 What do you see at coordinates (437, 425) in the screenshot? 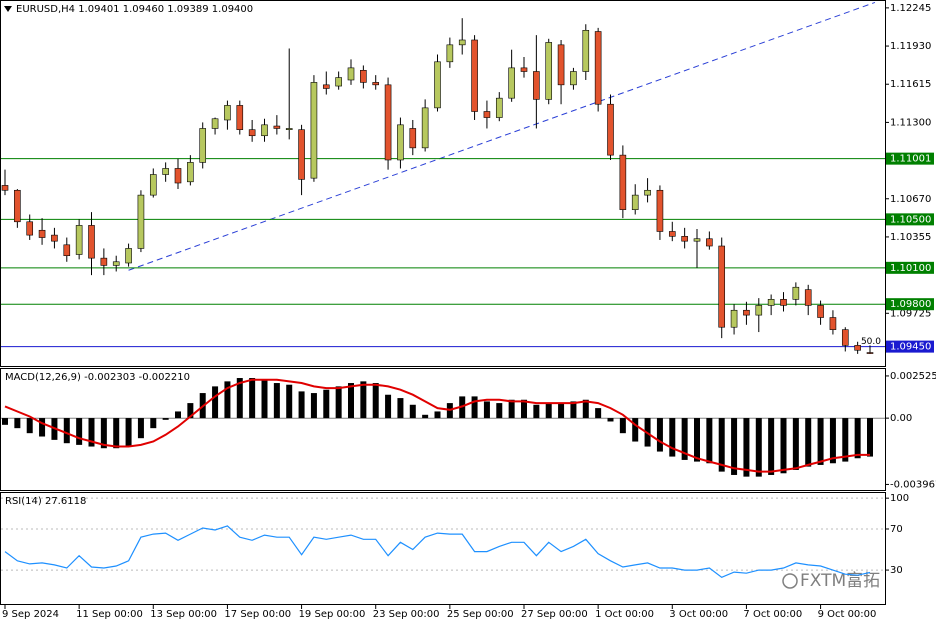
I see `signal-line` at bounding box center [437, 425].